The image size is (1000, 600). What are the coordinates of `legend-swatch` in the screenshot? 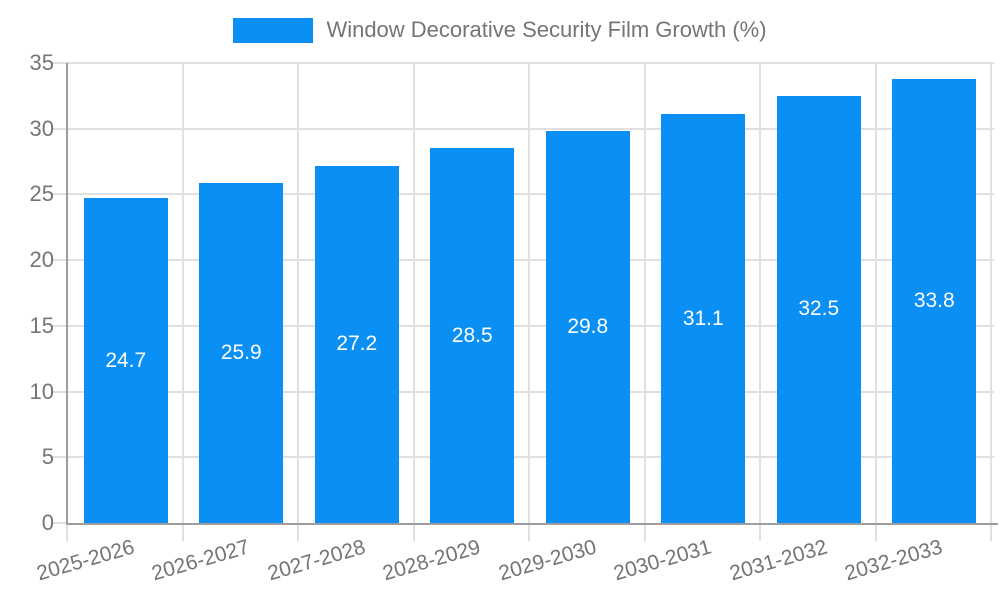 It's located at (273, 30).